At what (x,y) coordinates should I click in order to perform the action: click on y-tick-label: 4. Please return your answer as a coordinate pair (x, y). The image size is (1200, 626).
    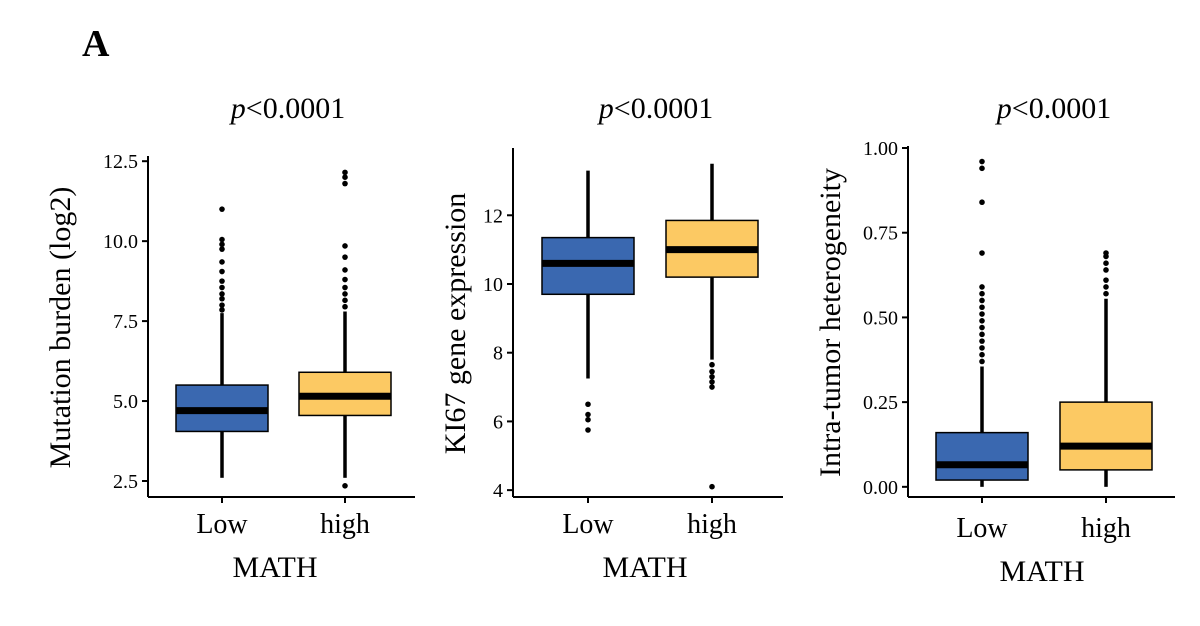
    Looking at the image, I should click on (498, 491).